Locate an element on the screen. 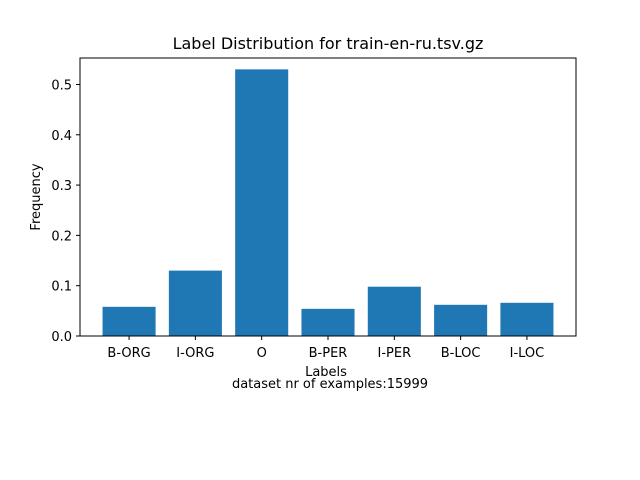 The height and width of the screenshot is (480, 640). bar-i-loc is located at coordinates (527, 319).